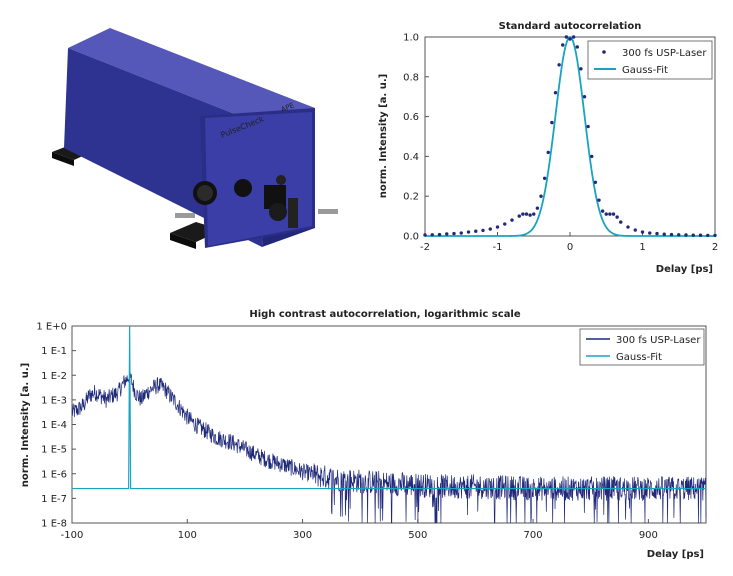 This screenshot has width=733, height=576. What do you see at coordinates (54, 450) in the screenshot?
I see `bottom-y-tick-label: 1 E-5` at bounding box center [54, 450].